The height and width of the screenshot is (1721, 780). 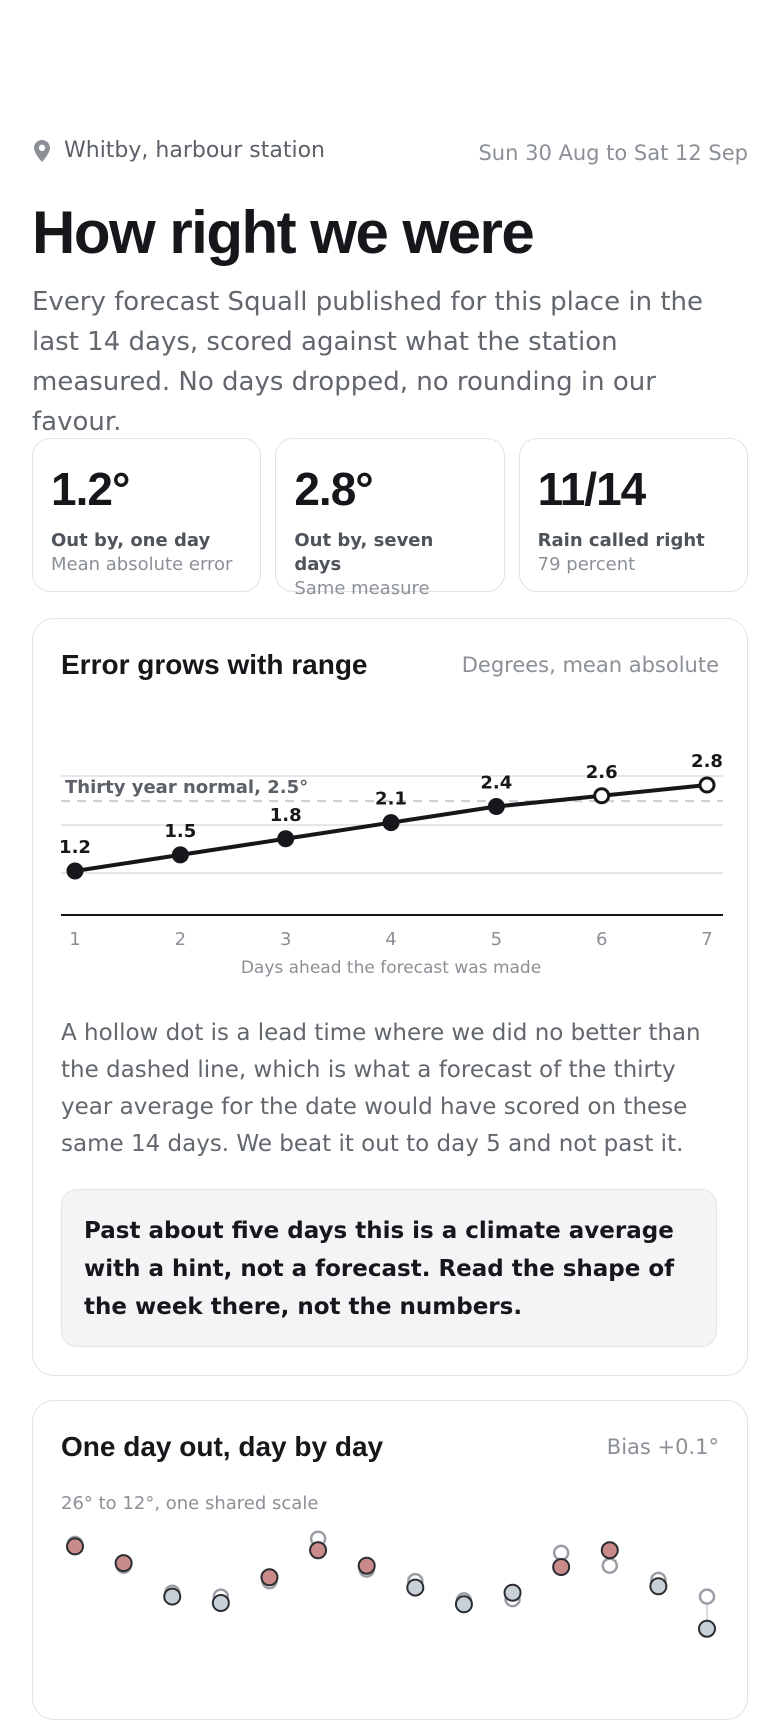 I want to click on location-label: Whitby, harbour station, so click(x=194, y=150).